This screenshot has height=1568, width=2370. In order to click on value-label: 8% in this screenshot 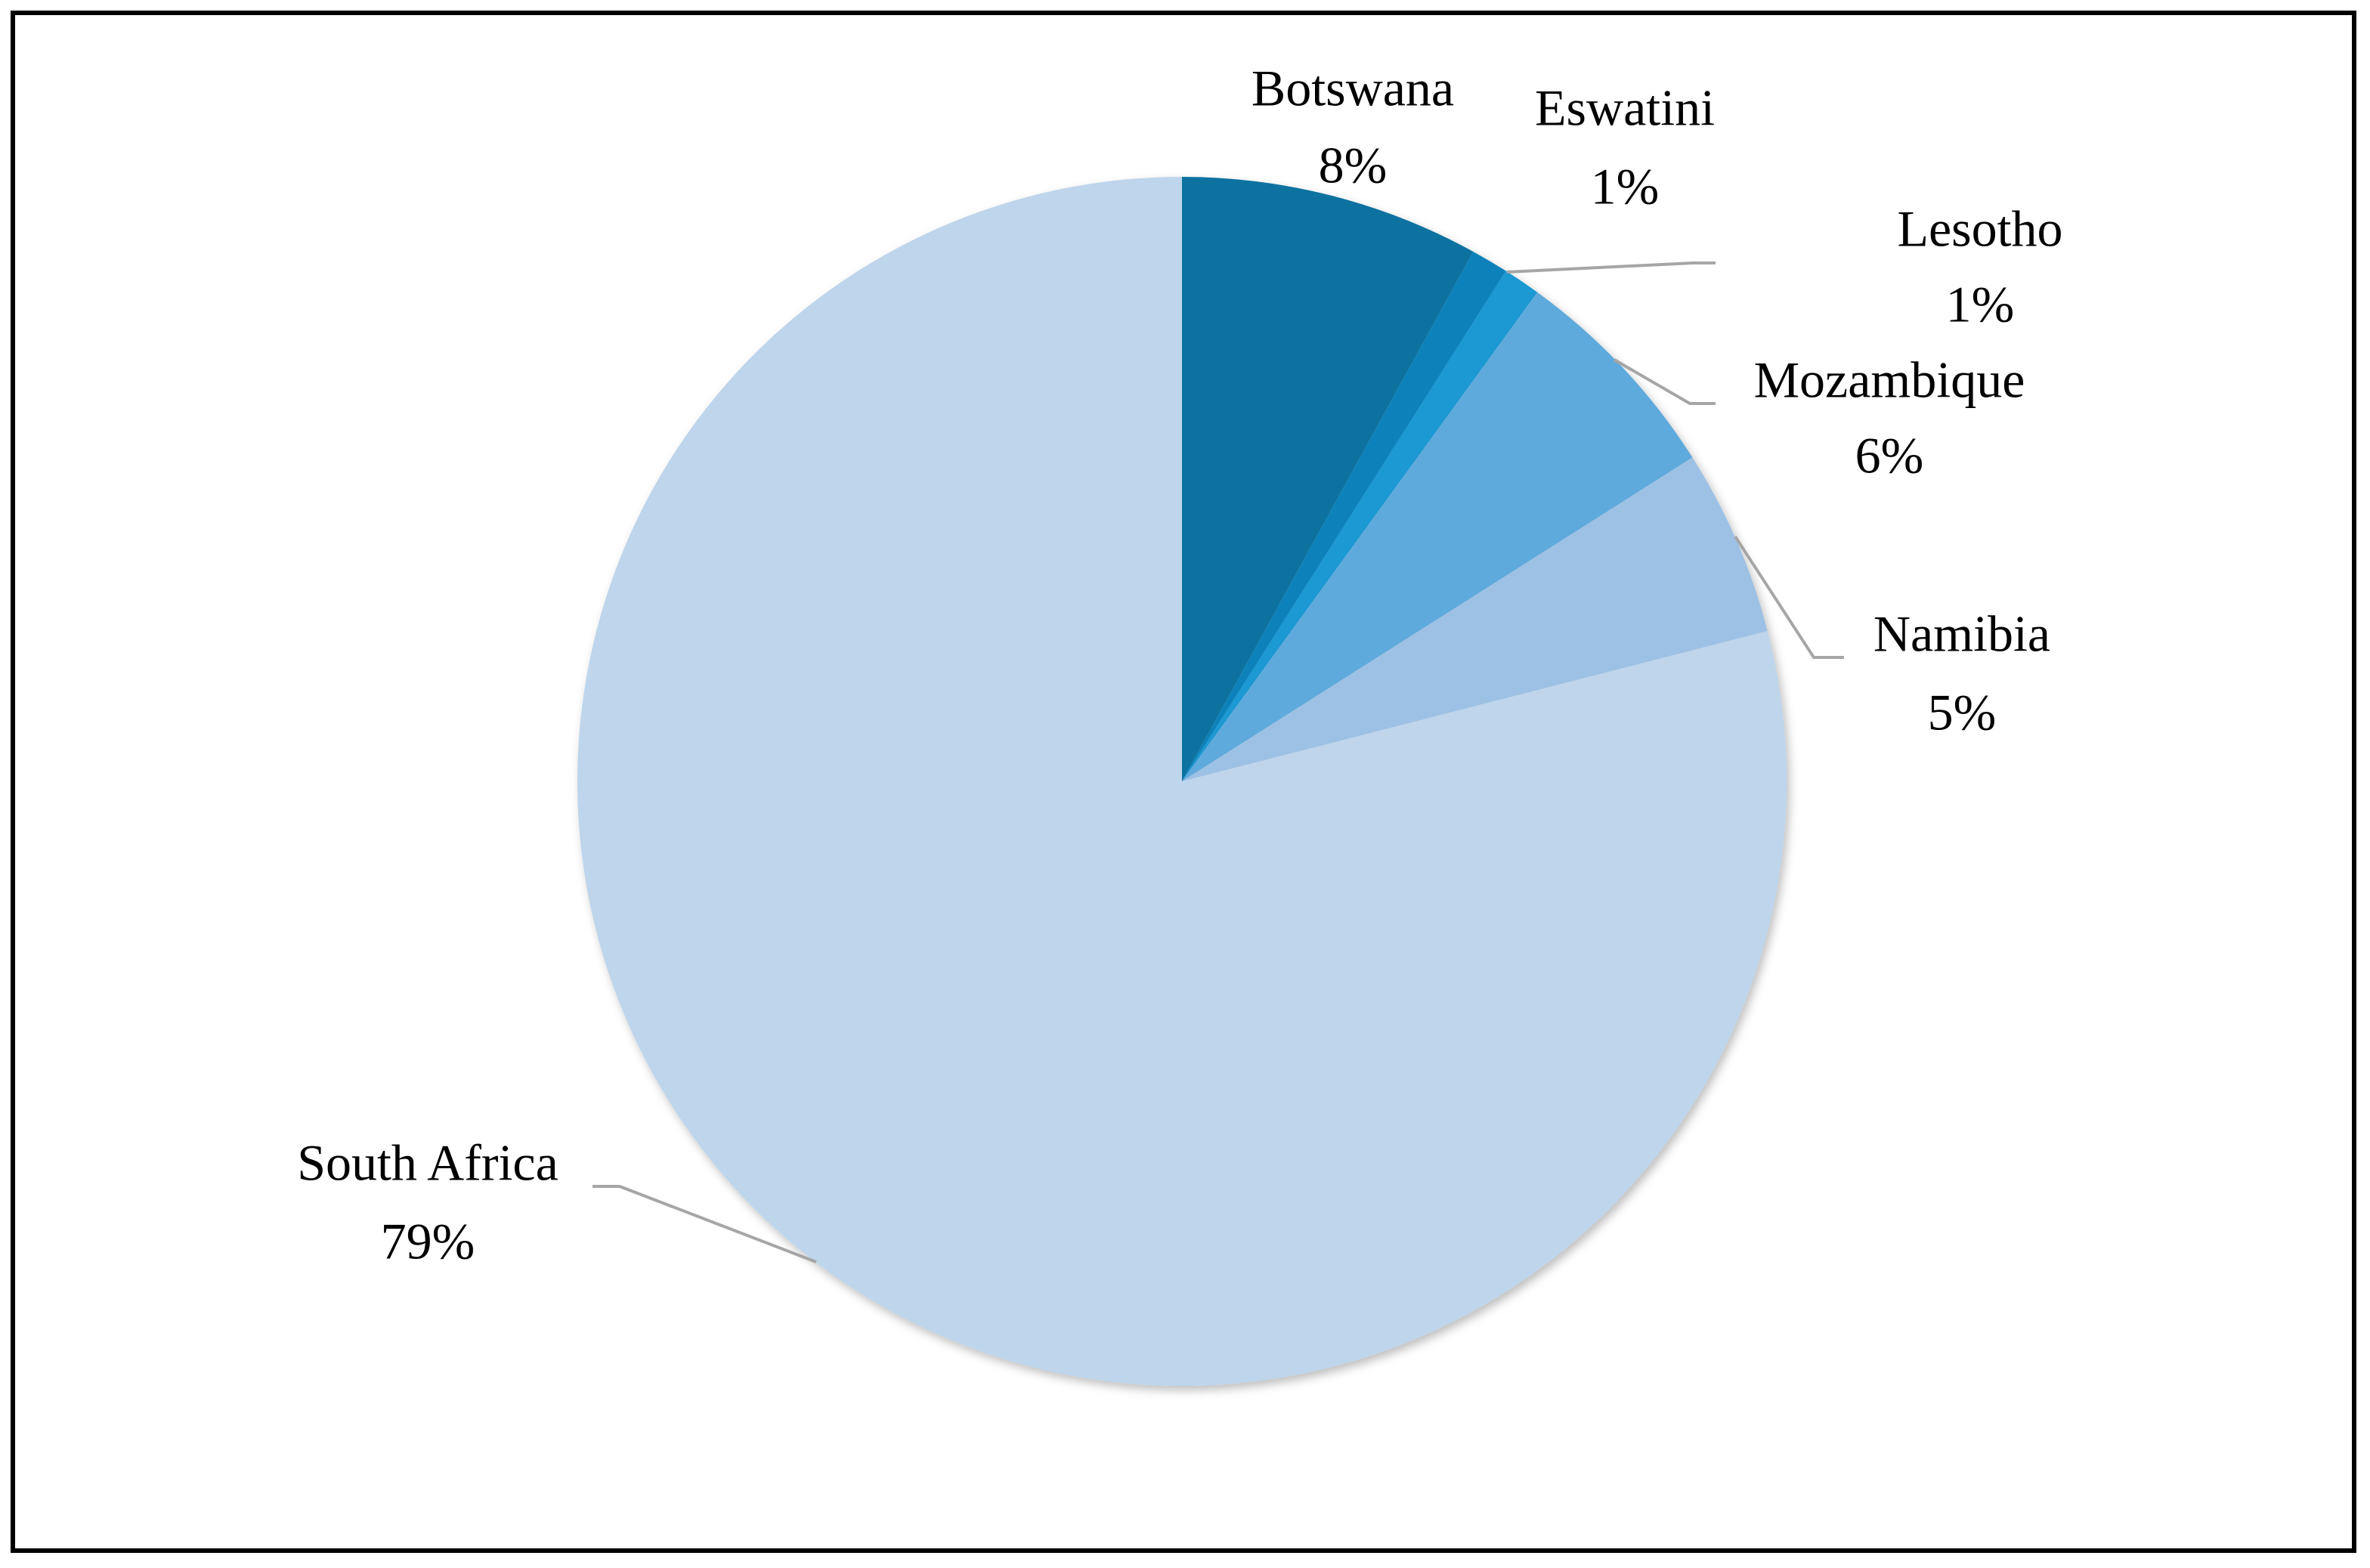, I will do `click(1353, 165)`.